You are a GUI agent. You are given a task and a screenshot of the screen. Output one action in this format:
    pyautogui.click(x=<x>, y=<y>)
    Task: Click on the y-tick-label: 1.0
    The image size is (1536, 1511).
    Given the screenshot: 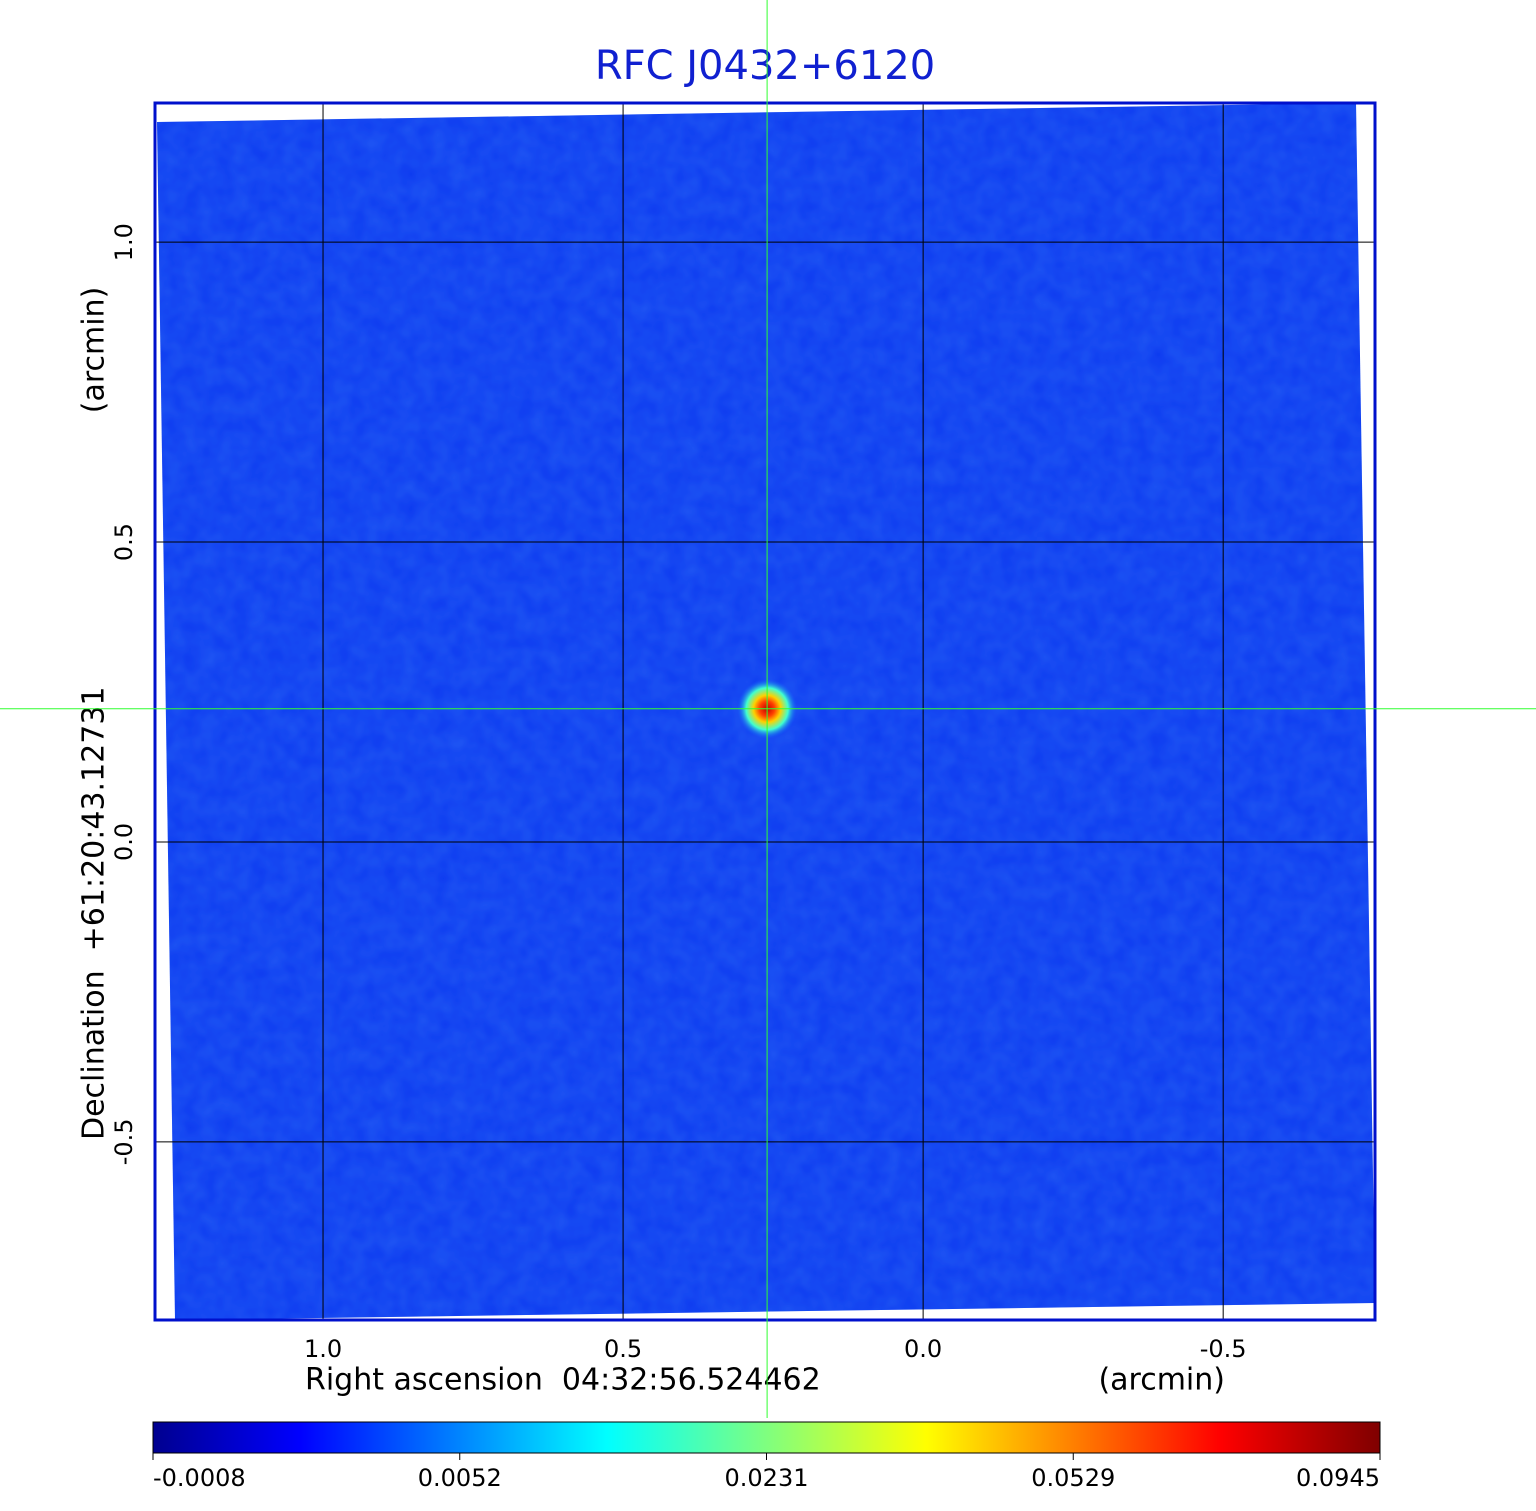 What is the action you would take?
    pyautogui.click(x=124, y=242)
    